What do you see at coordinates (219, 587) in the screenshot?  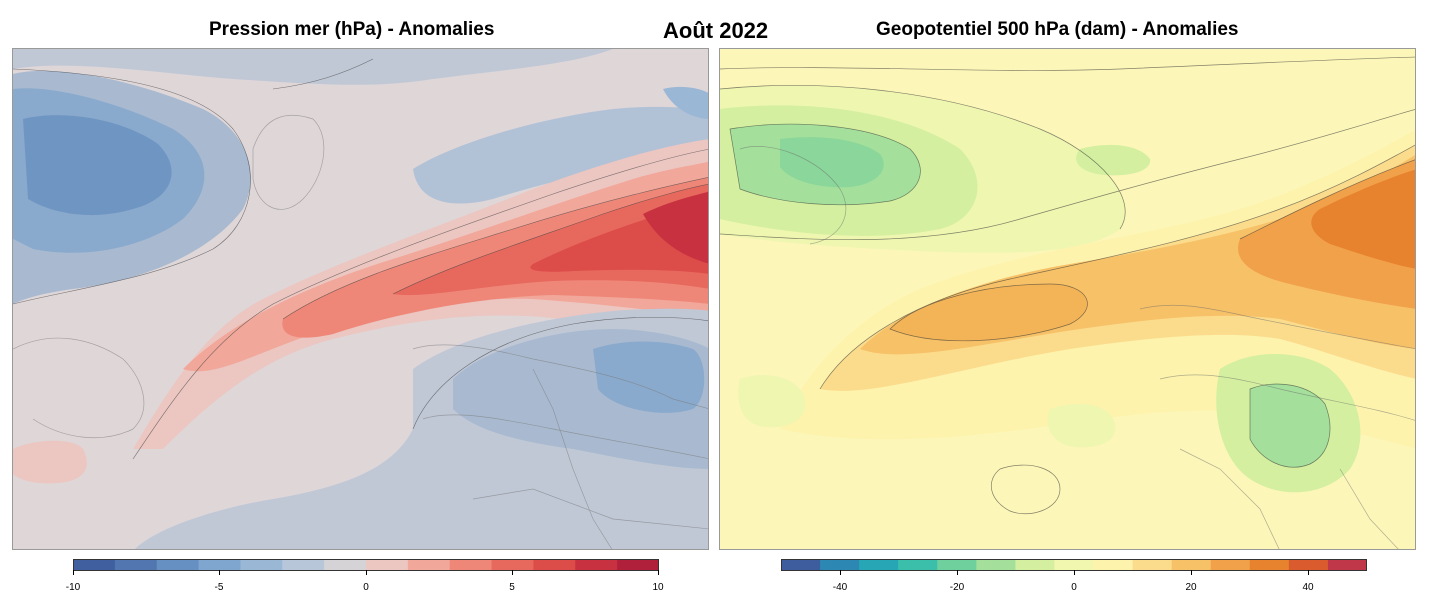 I see `pressure-tick-label: -5` at bounding box center [219, 587].